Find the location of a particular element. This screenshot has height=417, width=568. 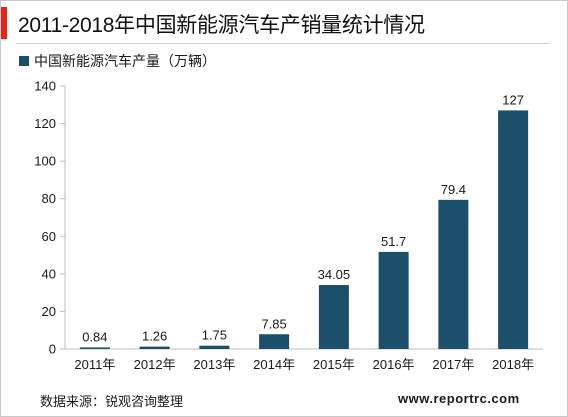

source-note: 数据来源：锐观咨询整理 is located at coordinates (112, 401).